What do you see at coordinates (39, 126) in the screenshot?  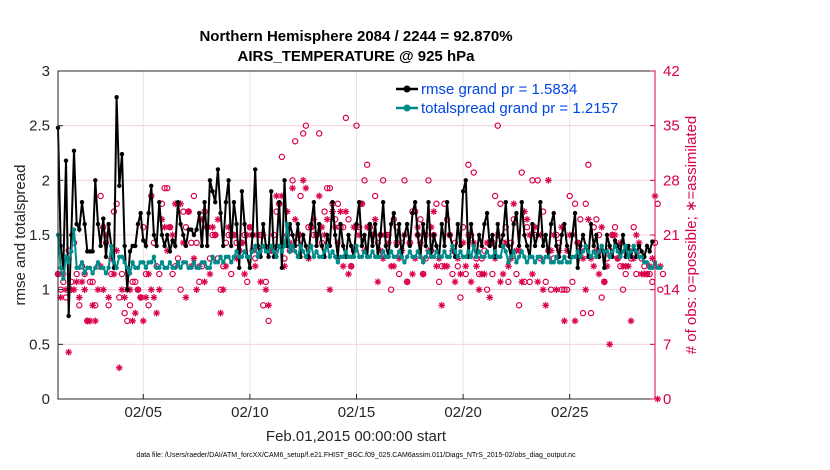 I see `y-tick-label: 2.5` at bounding box center [39, 126].